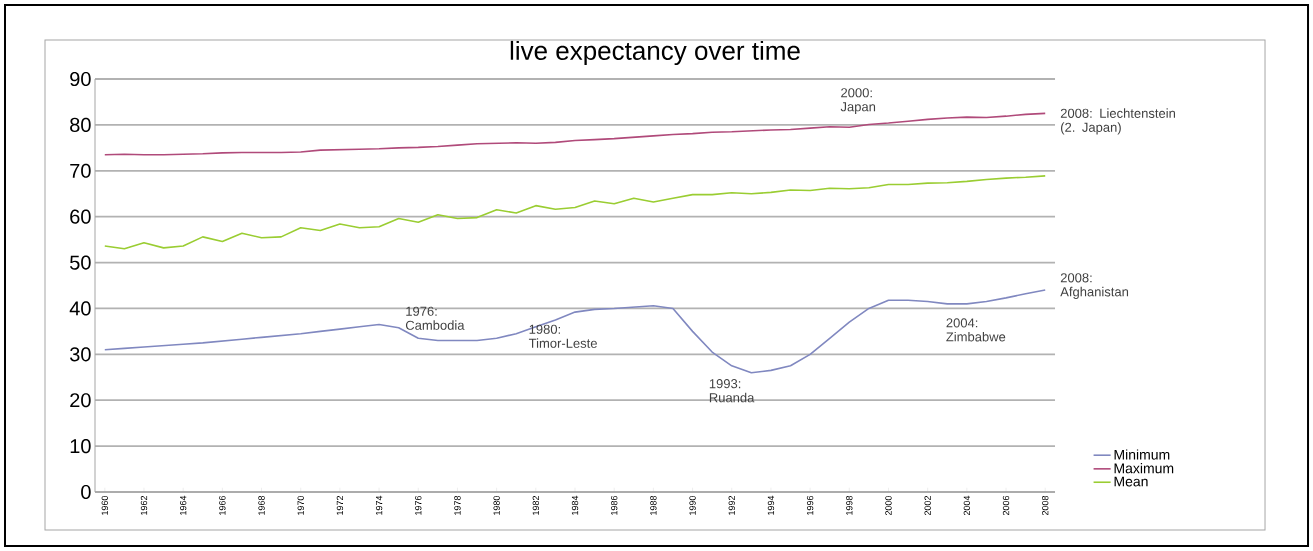 The height and width of the screenshot is (551, 1313). Describe the element at coordinates (1131, 481) in the screenshot. I see `legend-label: Mean` at that location.